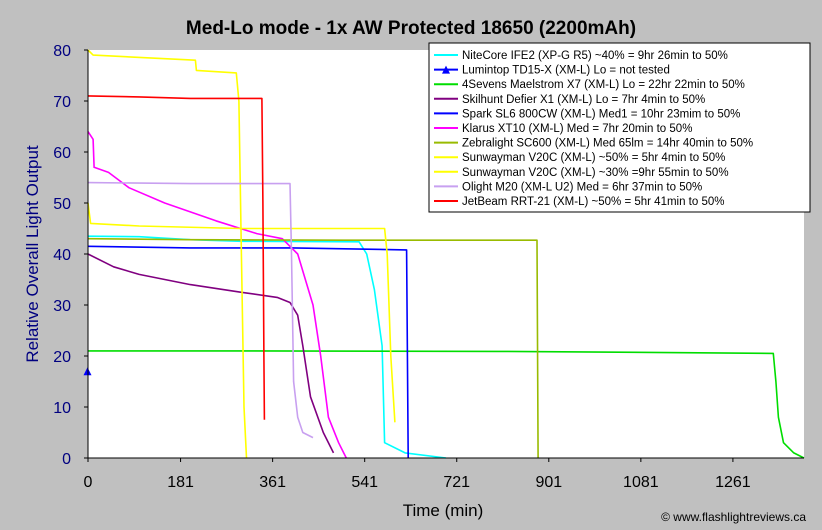 The height and width of the screenshot is (530, 822). I want to click on y-tick-label: 10, so click(62, 408).